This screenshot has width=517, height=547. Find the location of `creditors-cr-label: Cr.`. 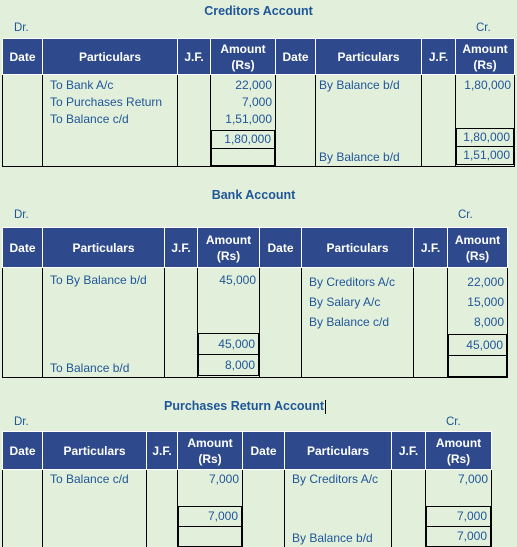

creditors-cr-label: Cr. is located at coordinates (483, 28).